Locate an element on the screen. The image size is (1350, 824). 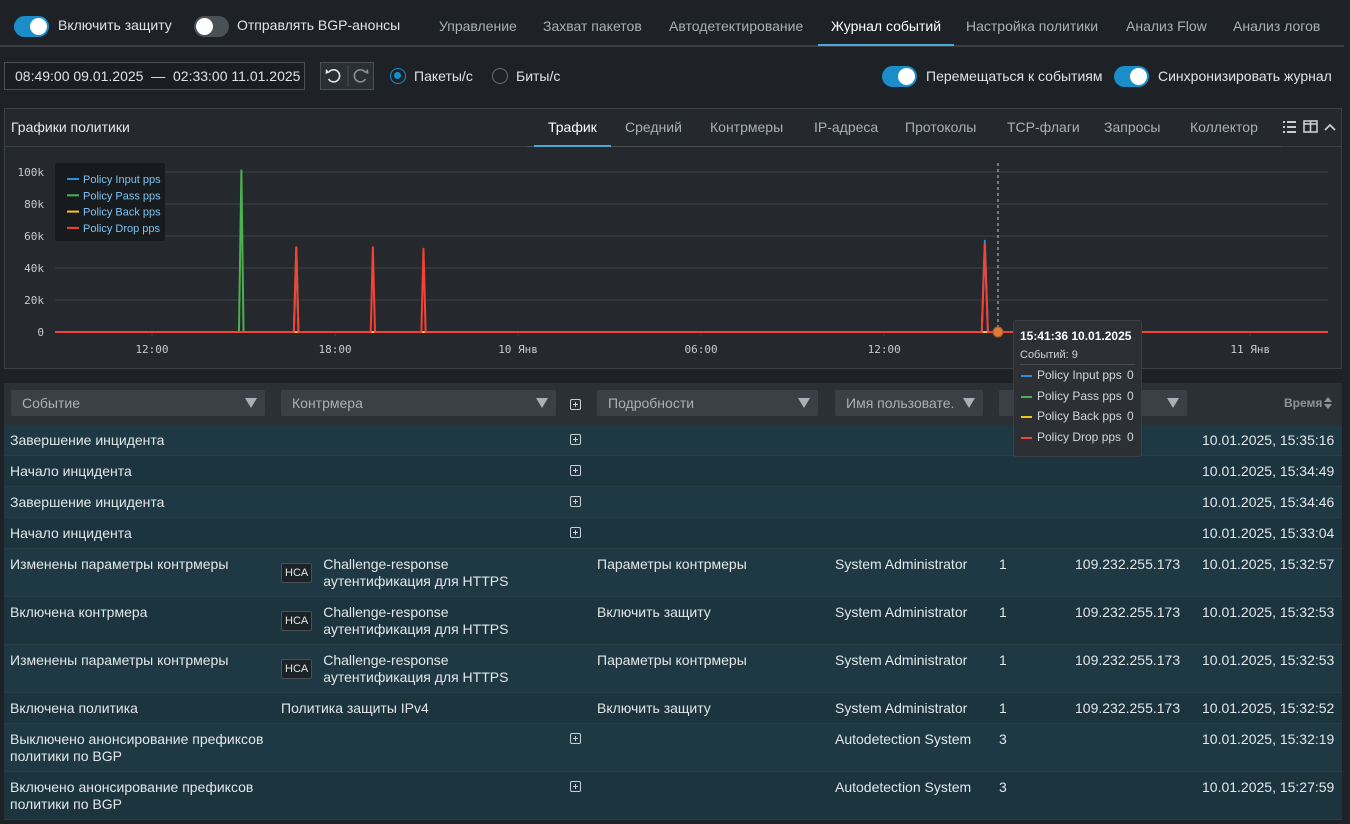
details-cell: Параметры контрмеры is located at coordinates (716, 573).